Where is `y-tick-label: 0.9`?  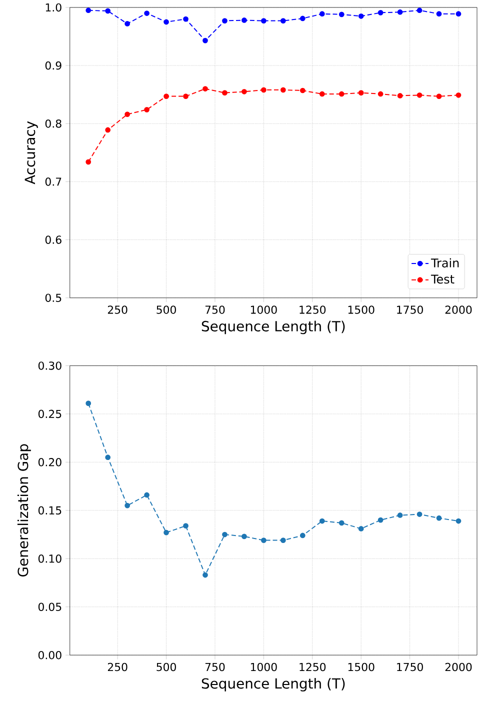 y-tick-label: 0.9 is located at coordinates (53, 65).